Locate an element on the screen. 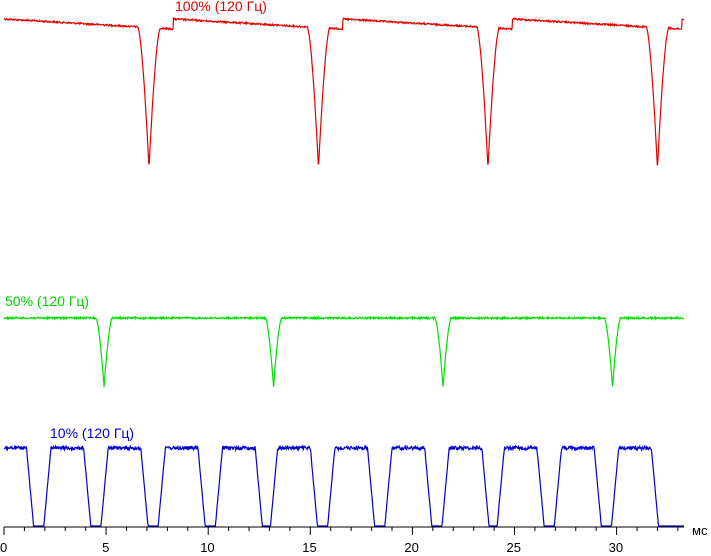  x-tick-label: 20 is located at coordinates (411, 547).